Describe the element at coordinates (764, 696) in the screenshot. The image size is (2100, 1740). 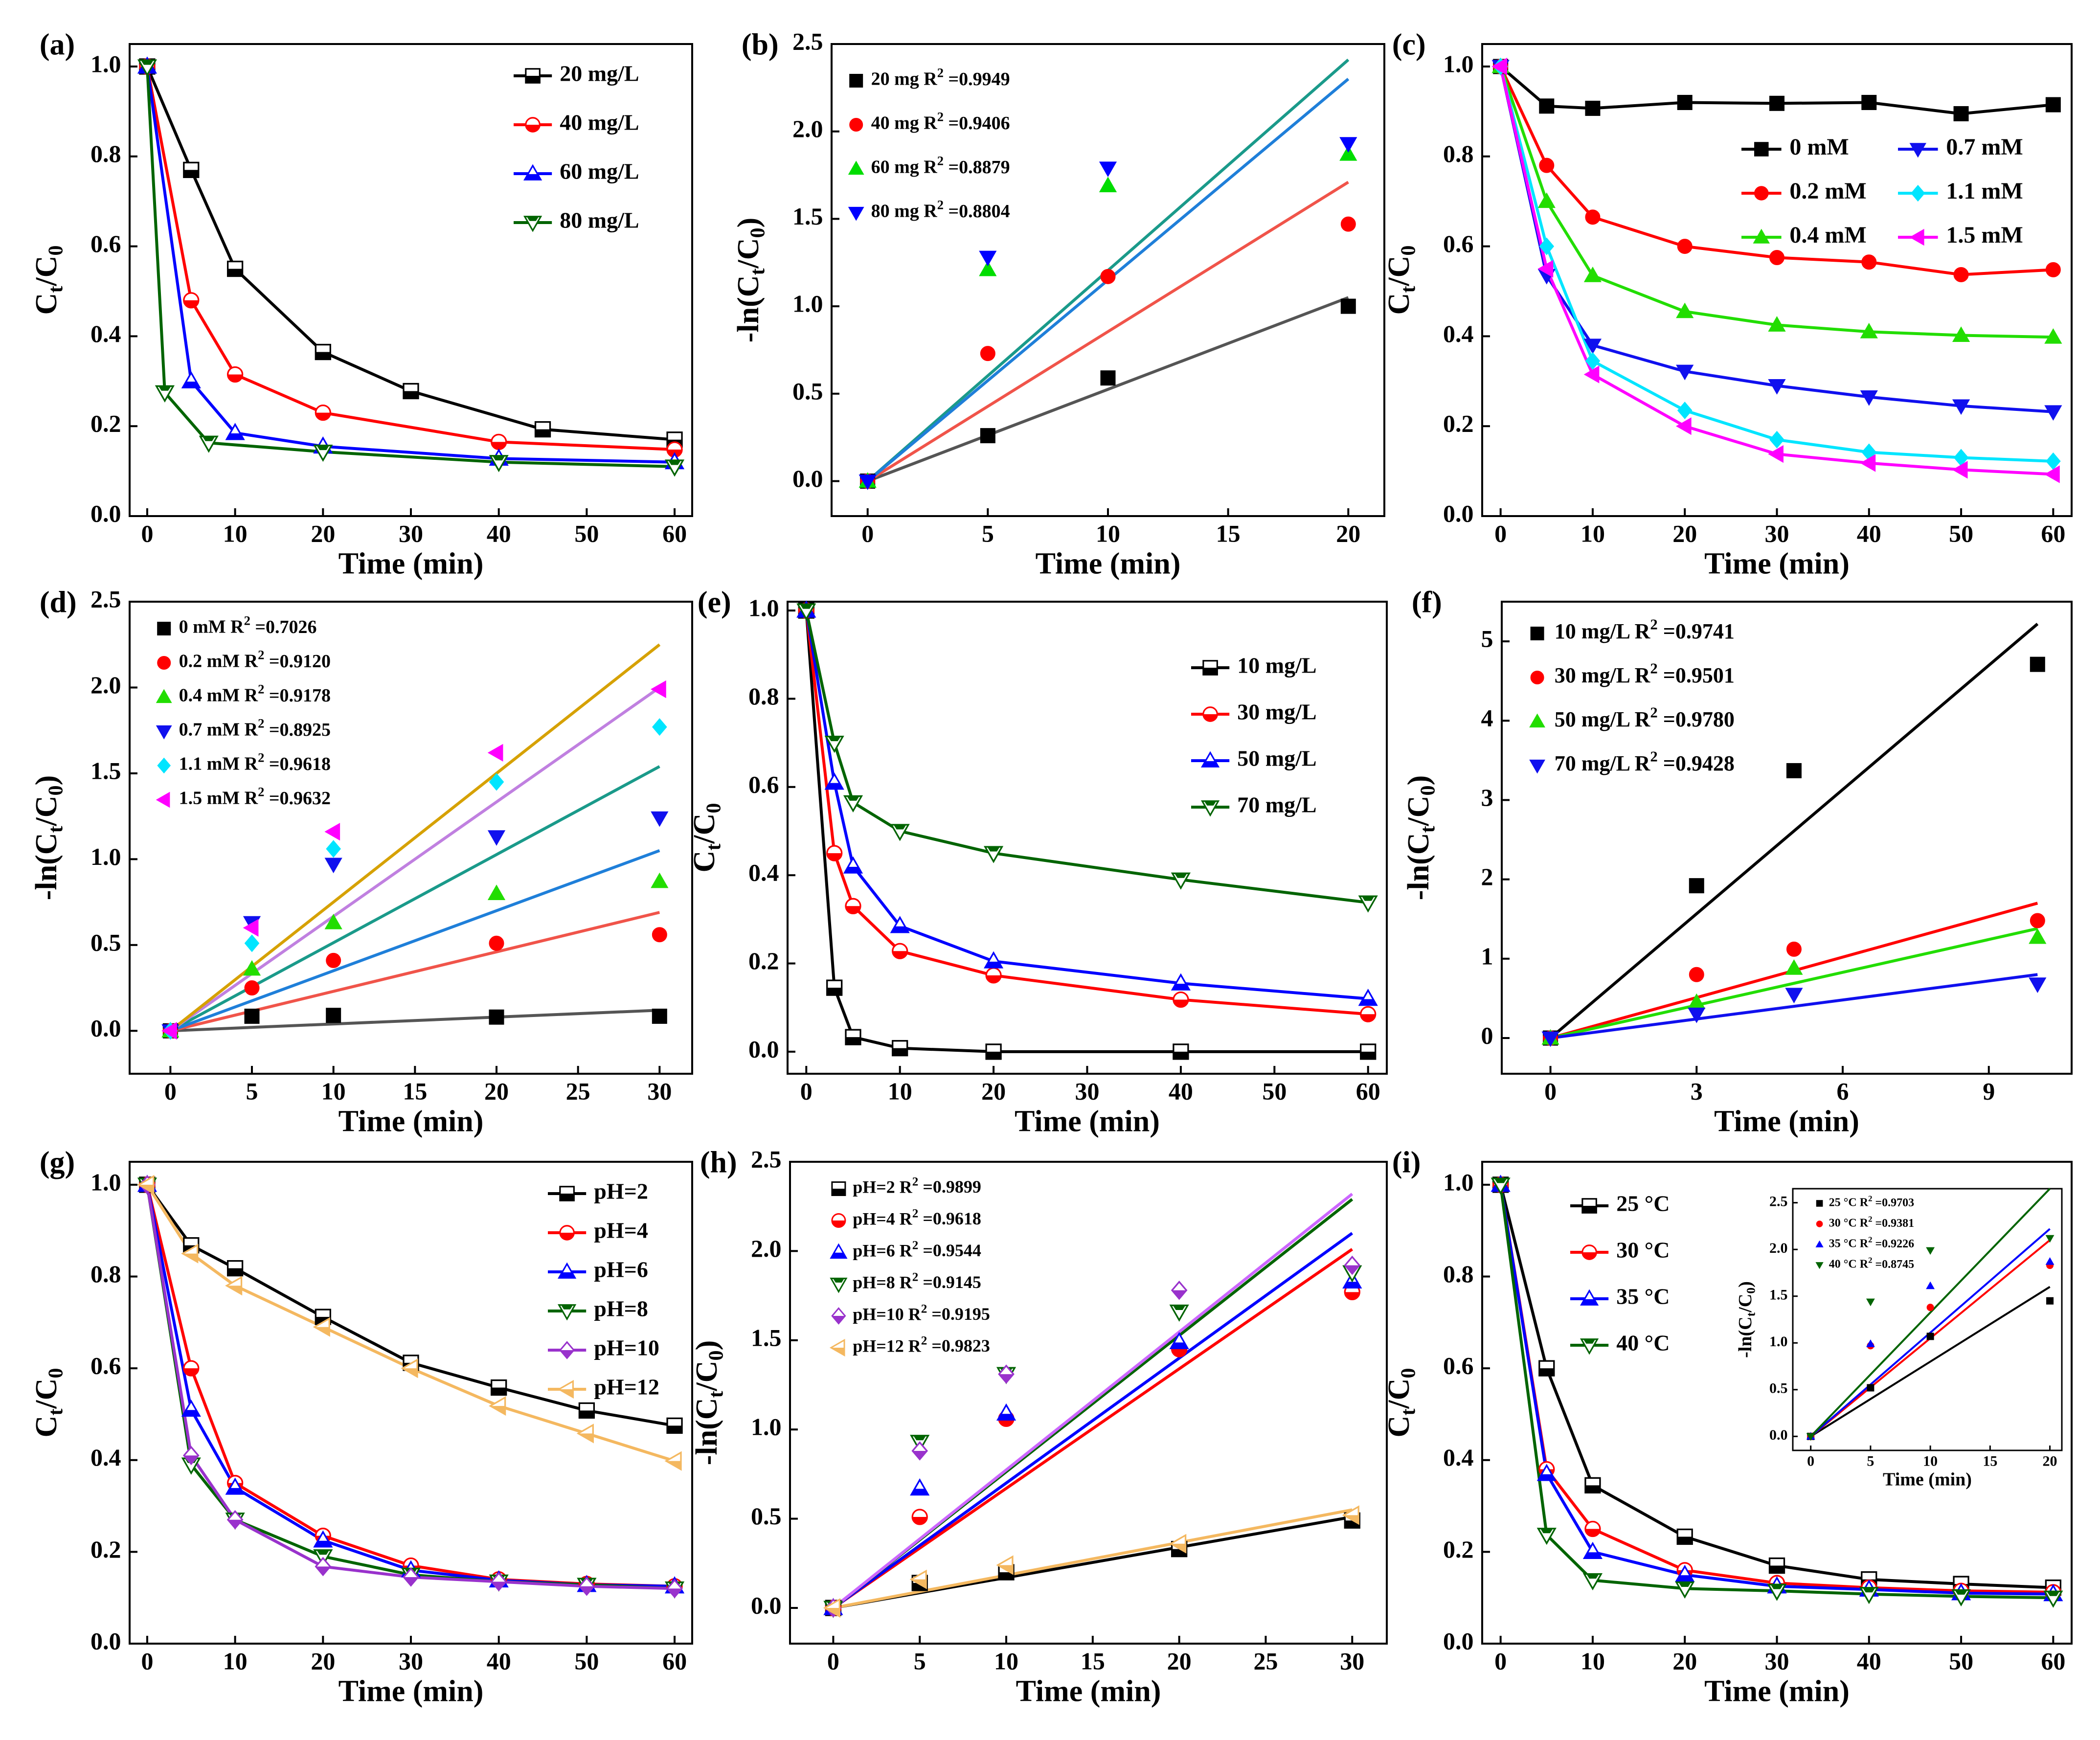
I see `y-tick-label: 0.8` at that location.